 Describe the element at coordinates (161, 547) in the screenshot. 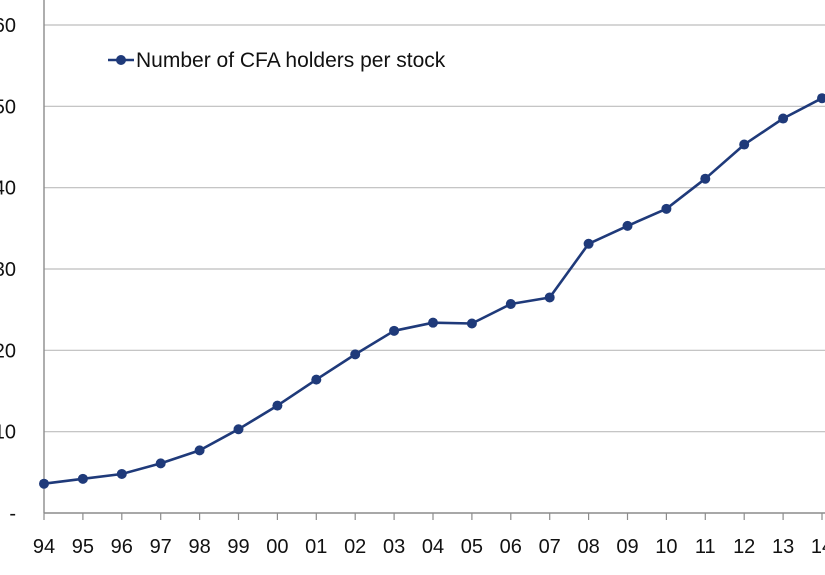

I see `x-tick-label-97: 97` at that location.